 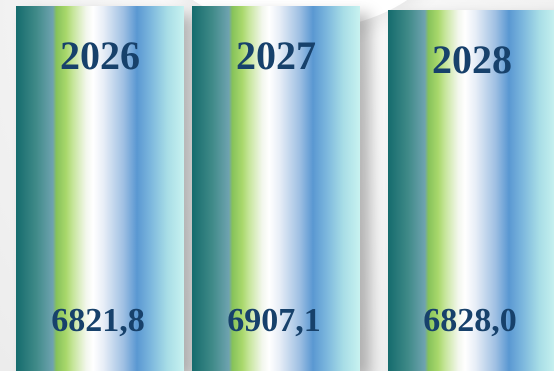 What do you see at coordinates (98, 320) in the screenshot?
I see `value-label: 6821,8` at bounding box center [98, 320].